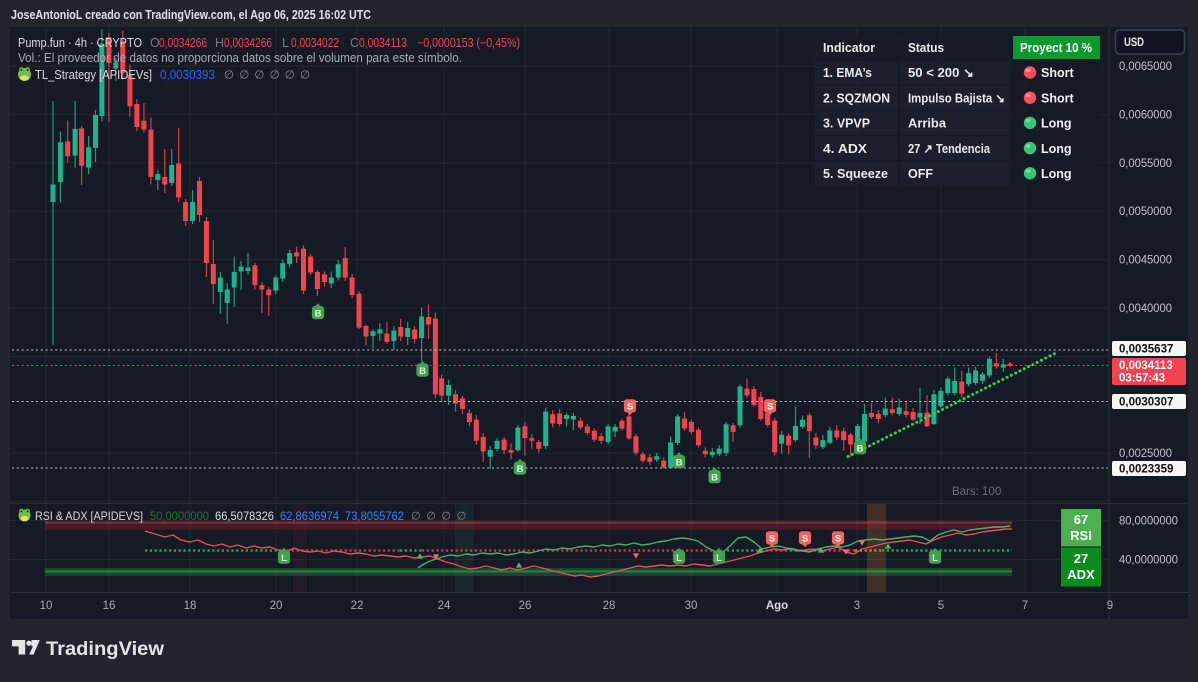  What do you see at coordinates (155, 43) in the screenshot?
I see `svg-text: O` at bounding box center [155, 43].